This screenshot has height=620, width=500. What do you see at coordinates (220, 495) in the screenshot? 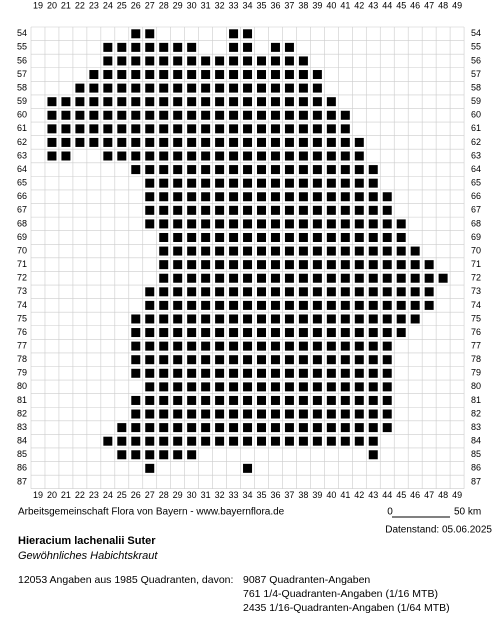
I see `column-label: 32` at bounding box center [220, 495].